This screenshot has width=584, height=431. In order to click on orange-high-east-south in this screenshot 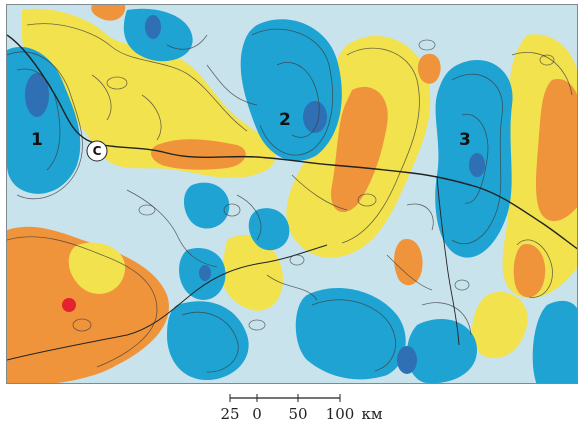, I will do `click(529, 271)`.